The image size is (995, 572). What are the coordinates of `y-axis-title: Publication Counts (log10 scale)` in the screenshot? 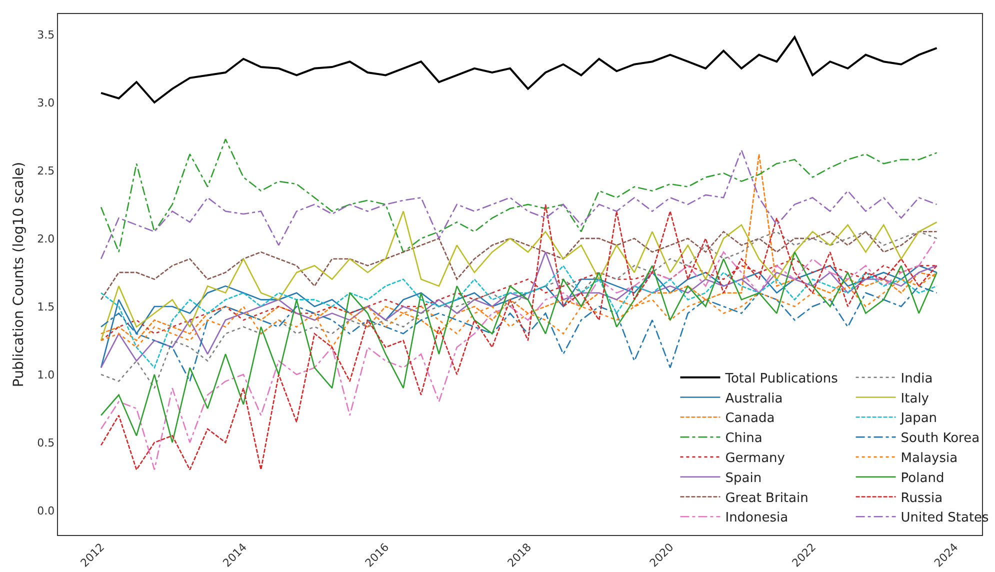 It's located at (18, 275).